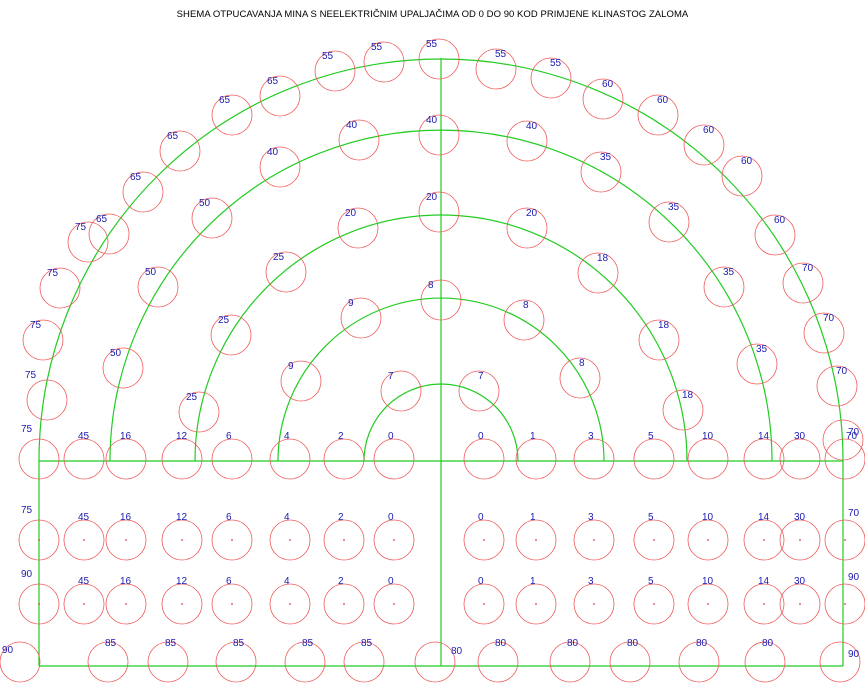 This screenshot has width=865, height=688. What do you see at coordinates (800, 517) in the screenshot?
I see `delay-label: 30` at bounding box center [800, 517].